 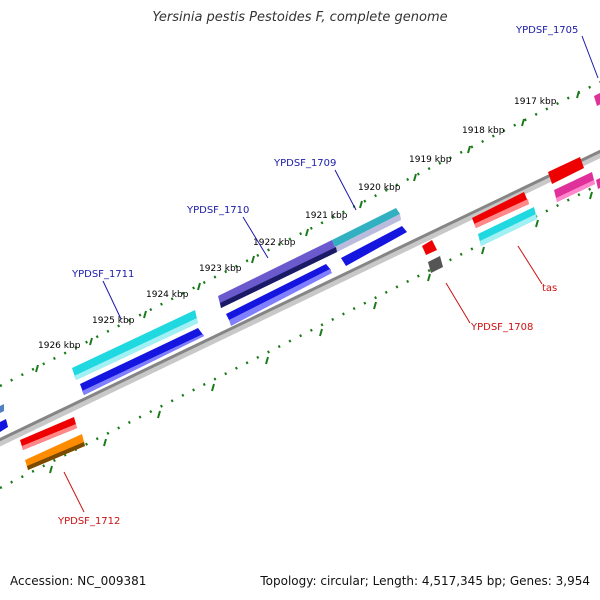 What do you see at coordinates (429, 247) in the screenshot?
I see `gene-small-red` at bounding box center [429, 247].